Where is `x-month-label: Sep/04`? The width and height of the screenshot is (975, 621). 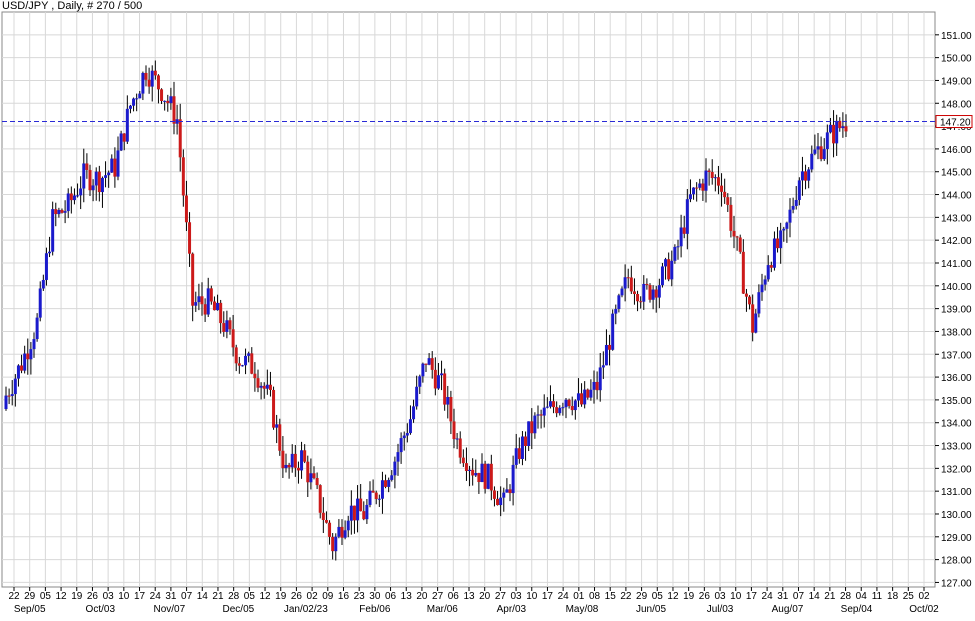
x-month-label: Sep/04 is located at coordinates (857, 609).